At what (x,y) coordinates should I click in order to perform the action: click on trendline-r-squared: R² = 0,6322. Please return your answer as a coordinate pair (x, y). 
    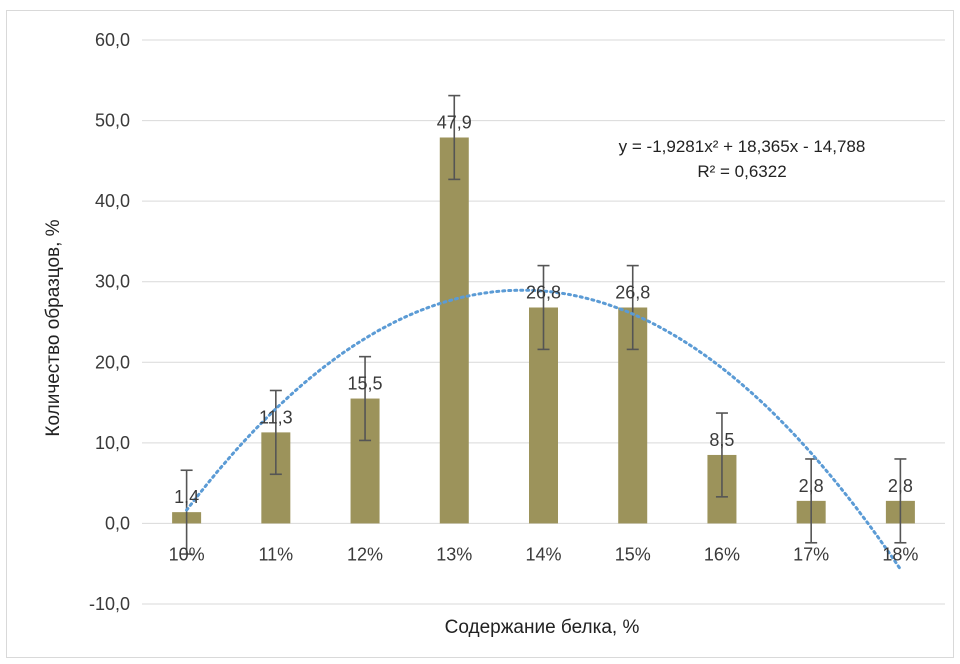
    Looking at the image, I should click on (741, 171).